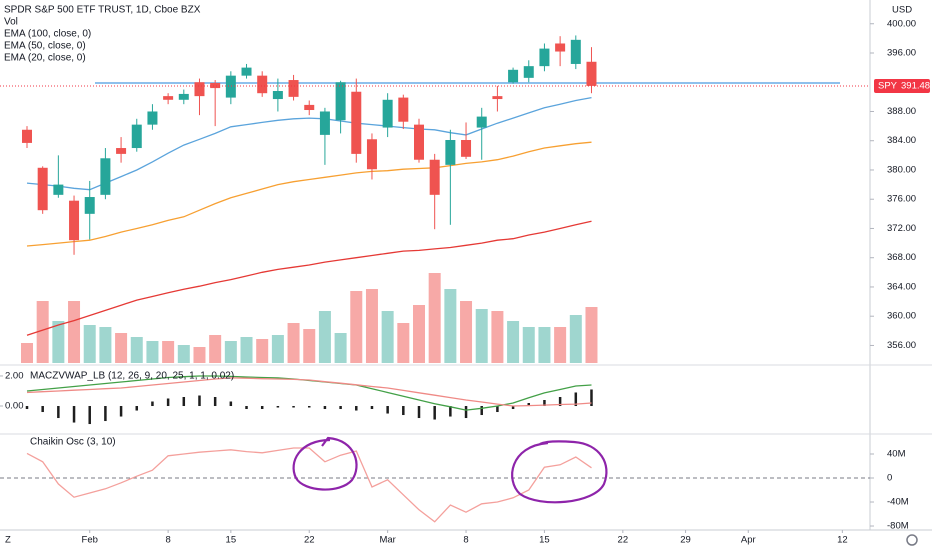 This screenshot has height=550, width=932. I want to click on currency-label: USD, so click(902, 10).